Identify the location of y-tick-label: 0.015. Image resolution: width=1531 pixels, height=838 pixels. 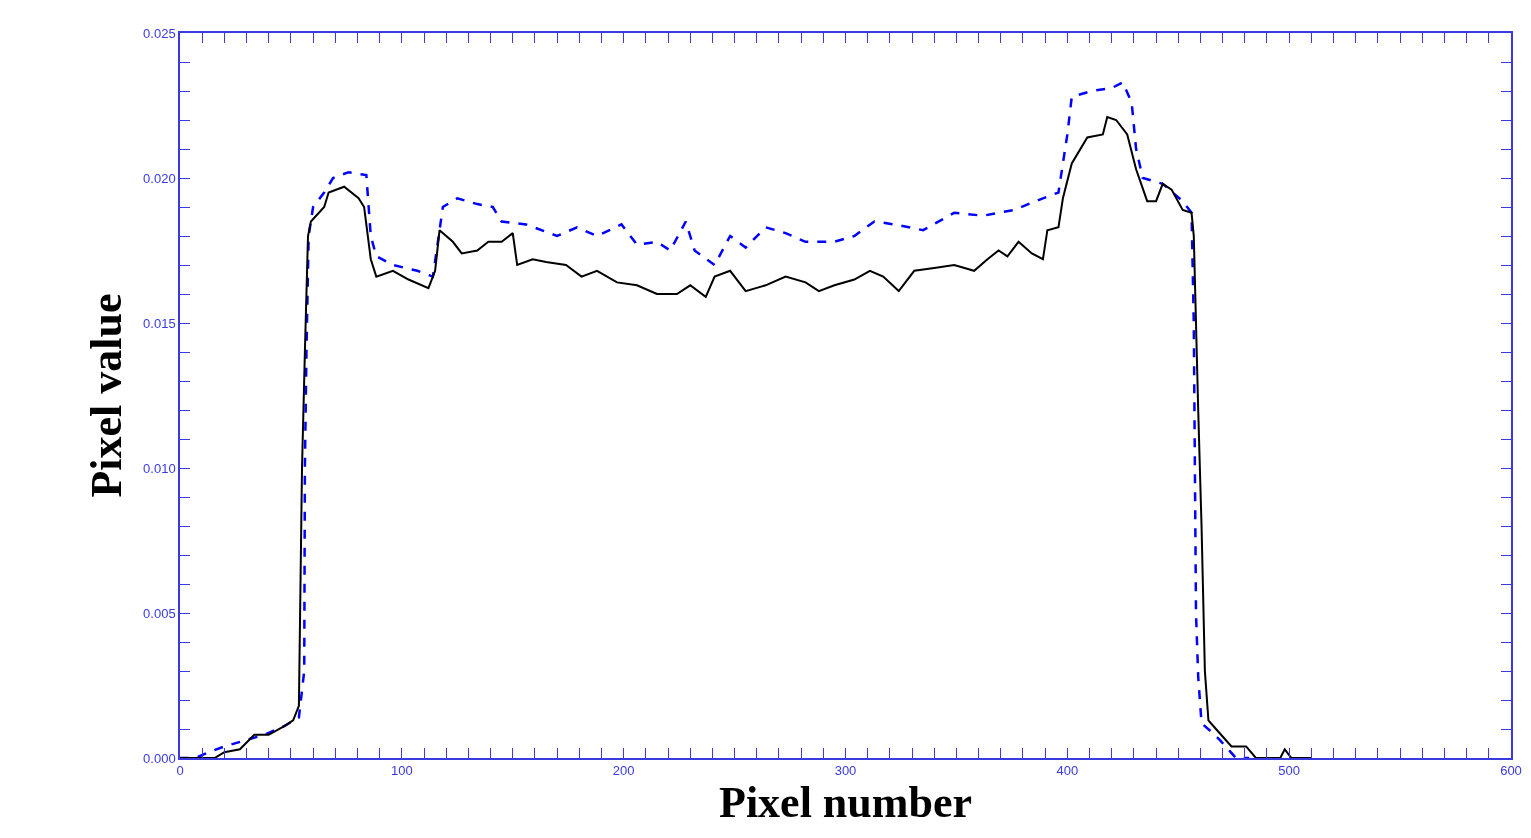
(159, 323).